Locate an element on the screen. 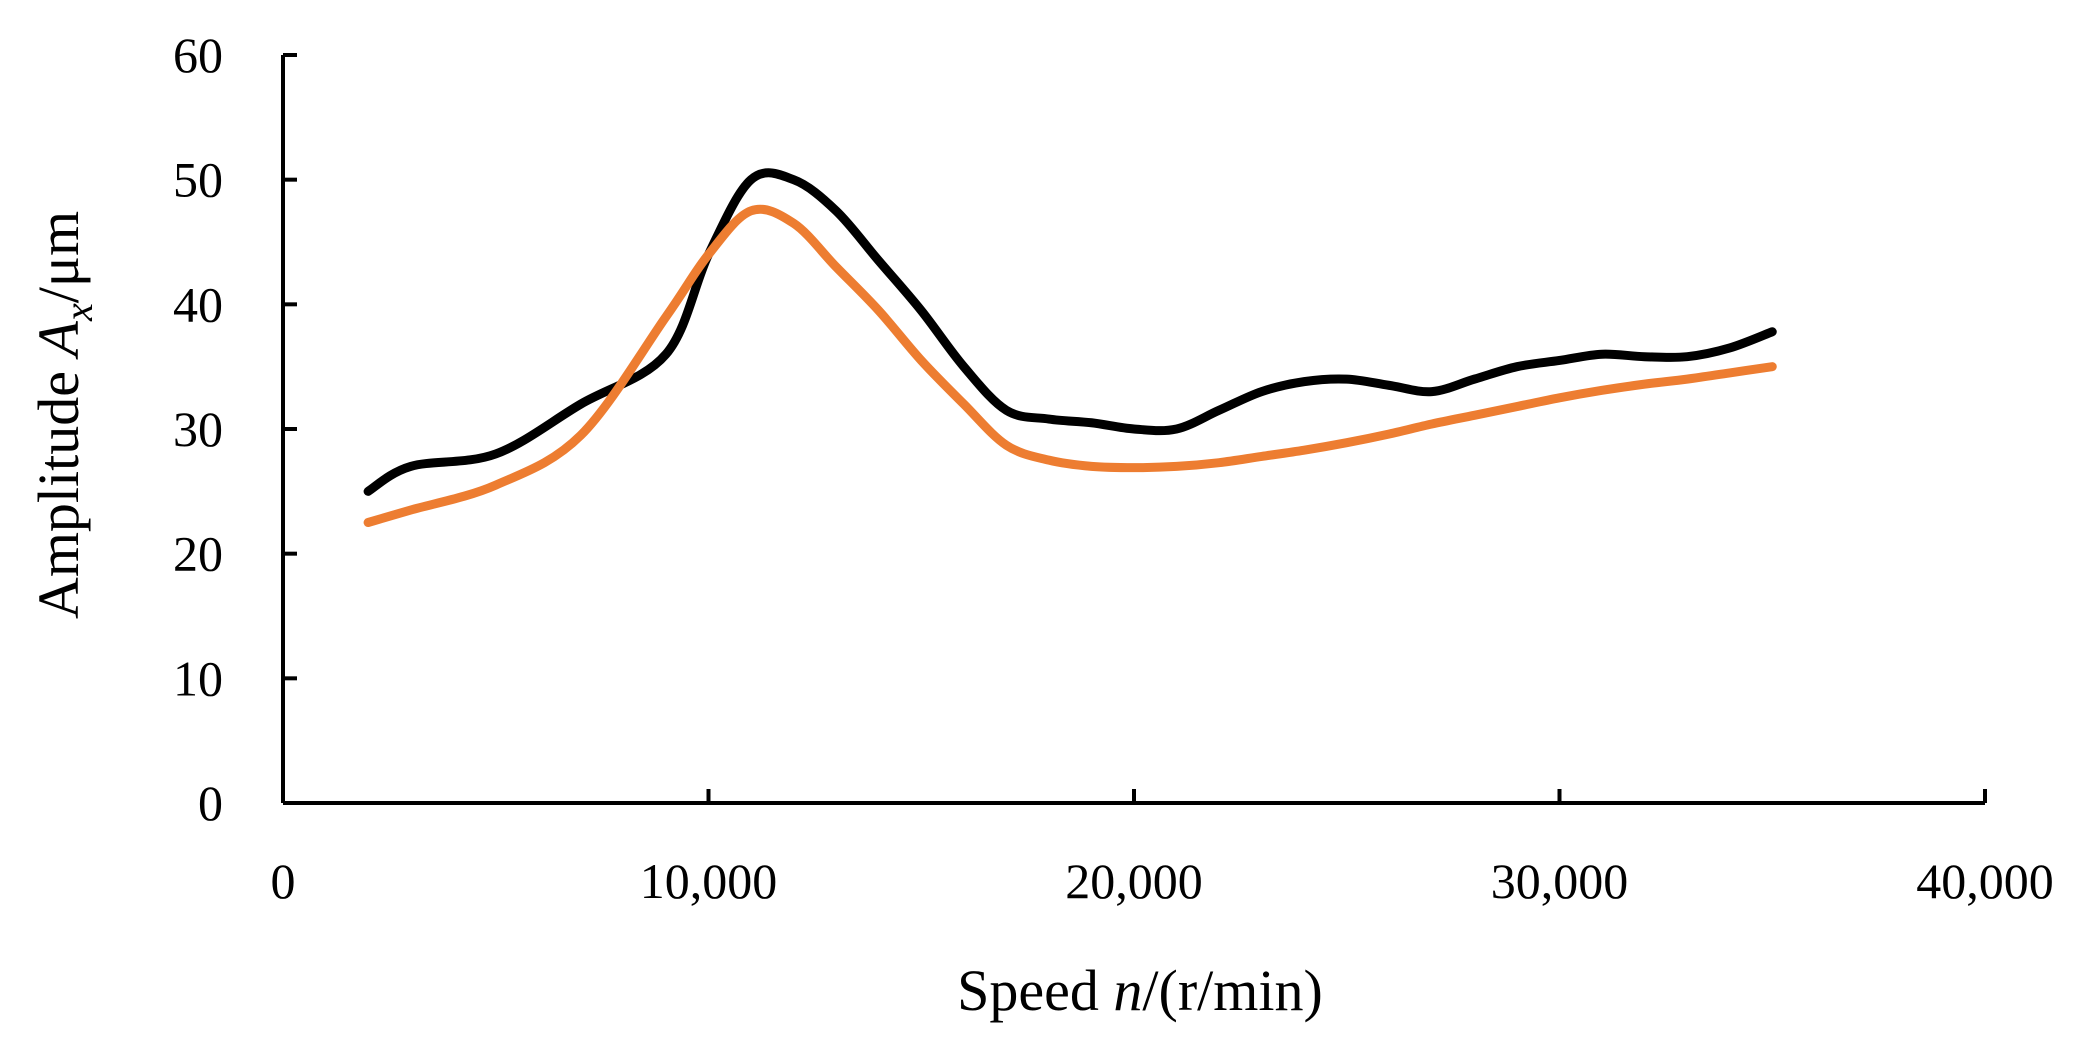 This screenshot has height=1052, width=2078. x-tick-label: 0 is located at coordinates (283, 881).